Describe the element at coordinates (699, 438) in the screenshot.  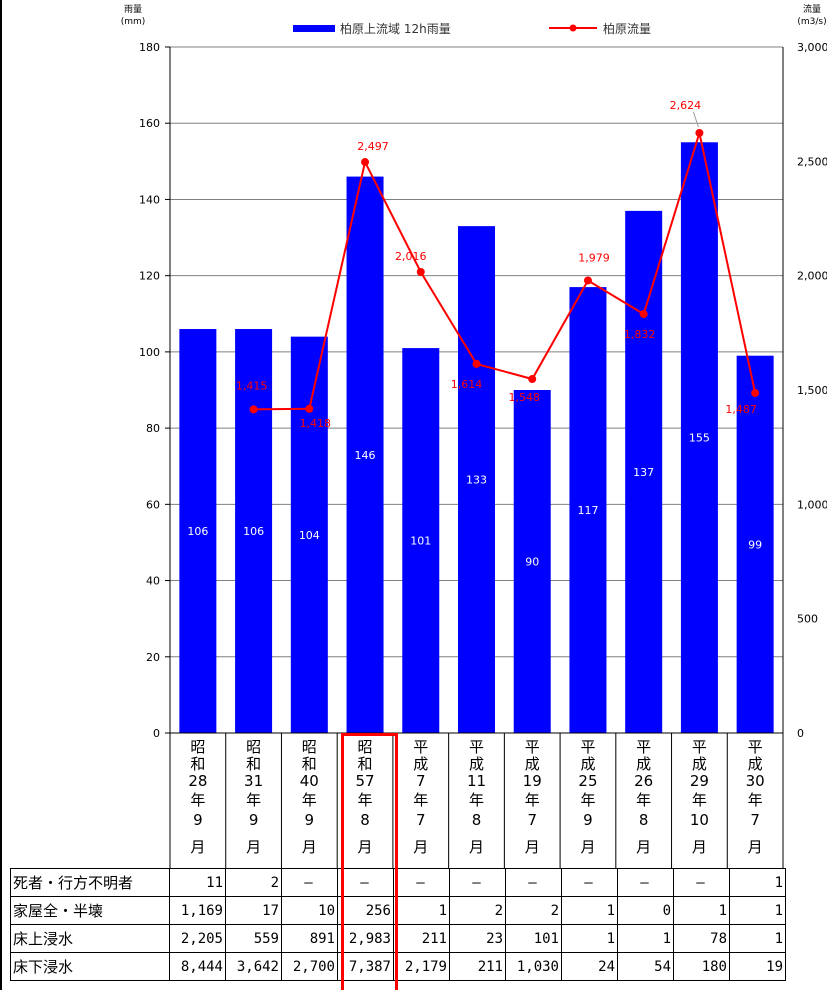
I see `bar-value-label: 155` at that location.